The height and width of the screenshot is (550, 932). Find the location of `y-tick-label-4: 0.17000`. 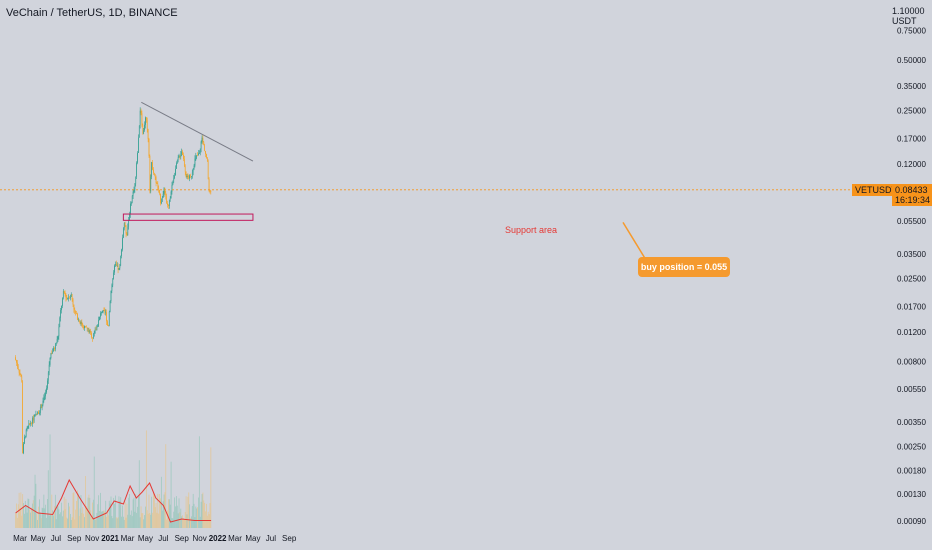

y-tick-label-4: 0.17000 is located at coordinates (911, 139).